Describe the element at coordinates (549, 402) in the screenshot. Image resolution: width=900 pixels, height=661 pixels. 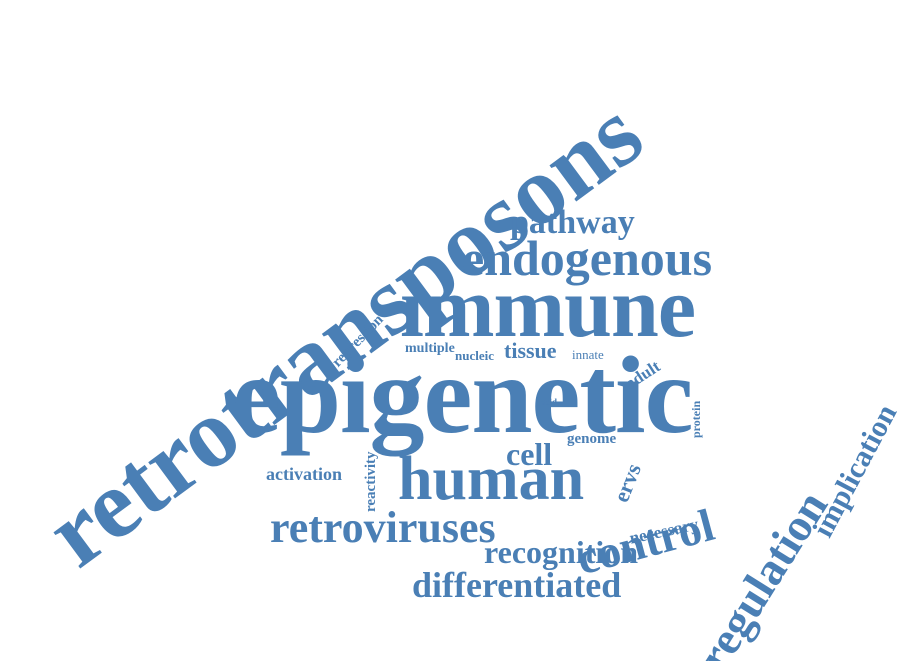
I see `word-acid: acid` at that location.